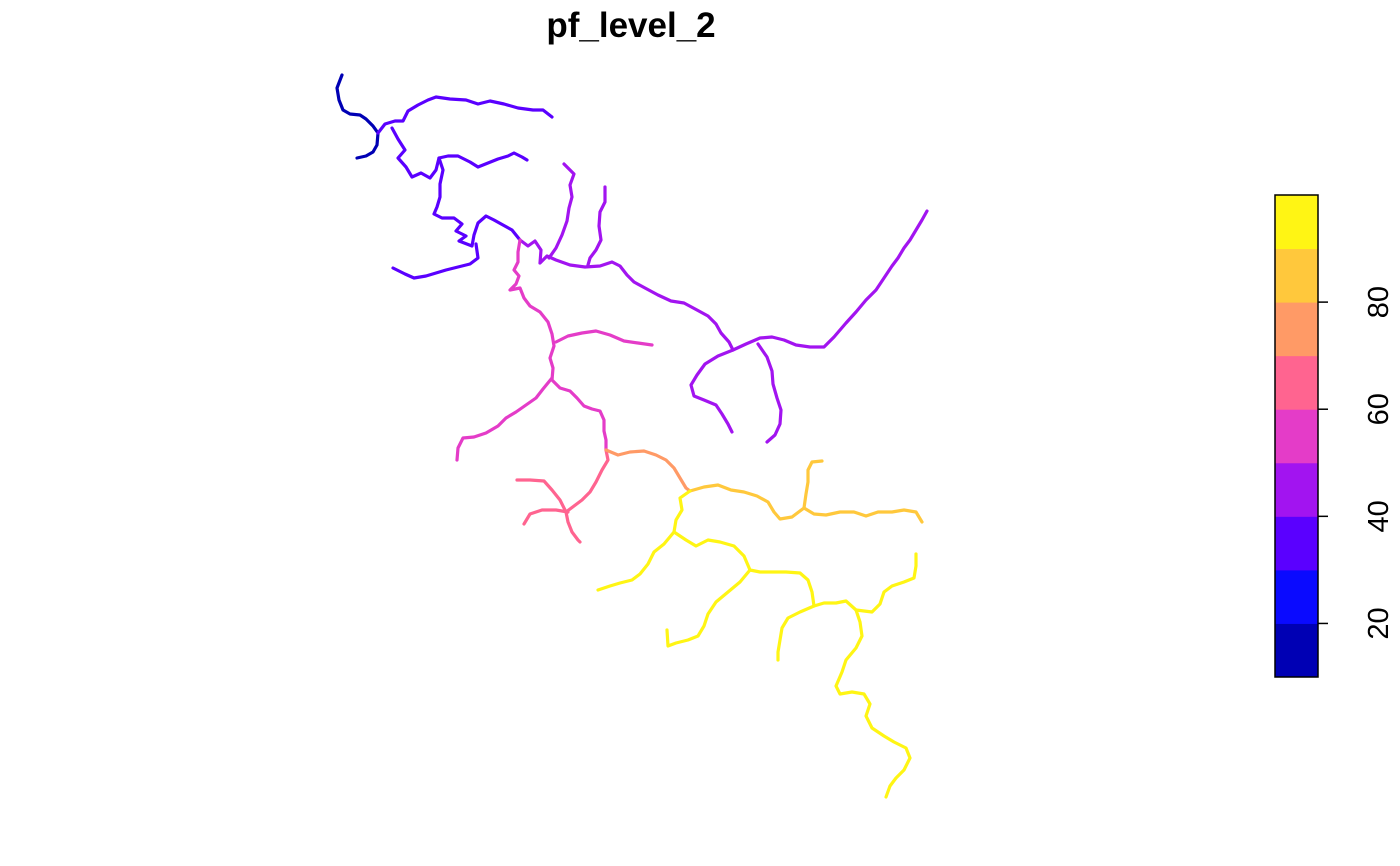 The image size is (1400, 866). What do you see at coordinates (435, 261) in the screenshot?
I see `river-segment-west` at bounding box center [435, 261].